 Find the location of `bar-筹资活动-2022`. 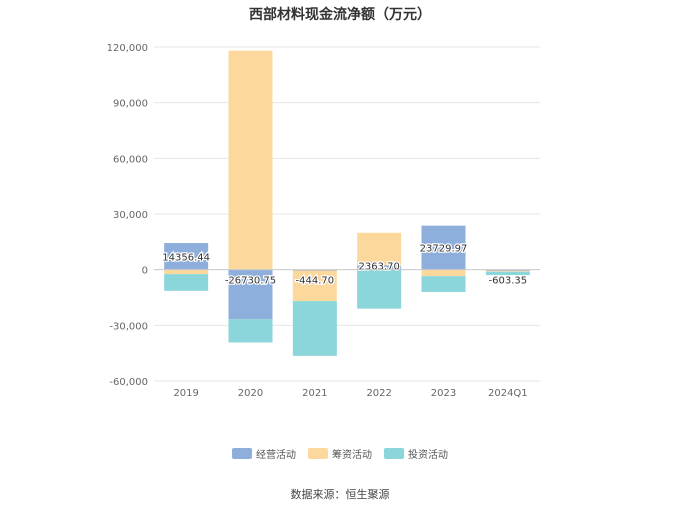

bar-筹资活动-2022 is located at coordinates (379, 249).